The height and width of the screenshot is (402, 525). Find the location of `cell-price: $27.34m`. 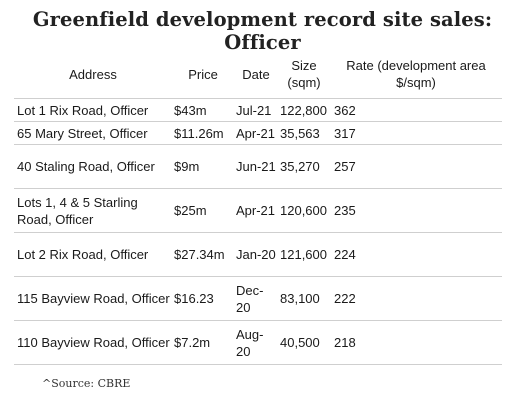

cell-price: $27.34m is located at coordinates (203, 254).